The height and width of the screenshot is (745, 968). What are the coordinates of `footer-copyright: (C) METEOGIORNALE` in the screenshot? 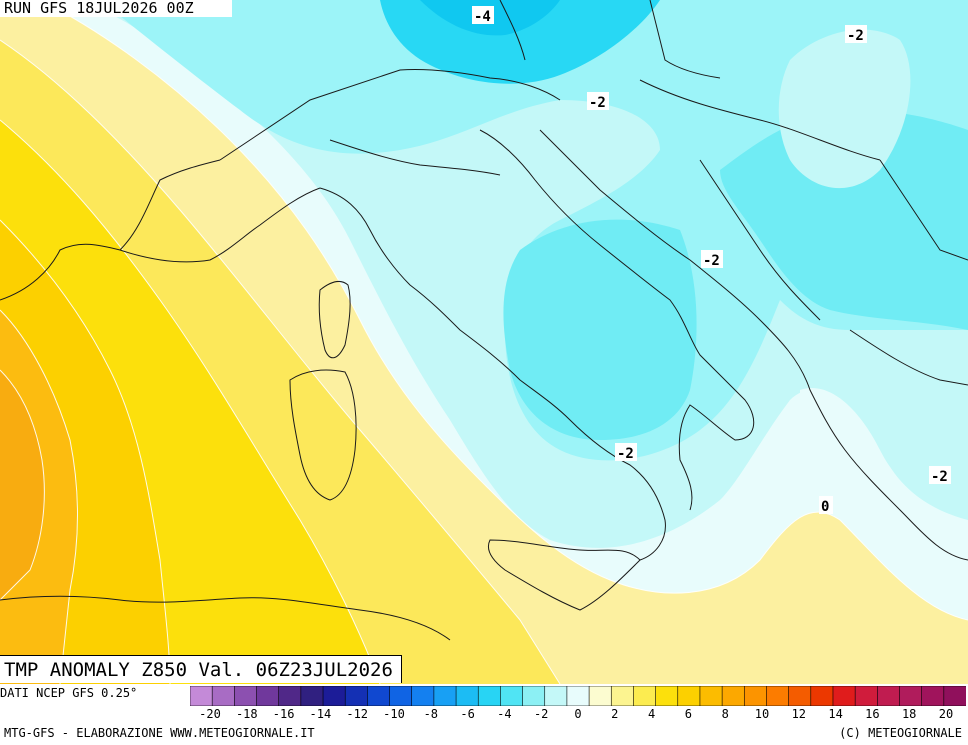 It's located at (900, 733).